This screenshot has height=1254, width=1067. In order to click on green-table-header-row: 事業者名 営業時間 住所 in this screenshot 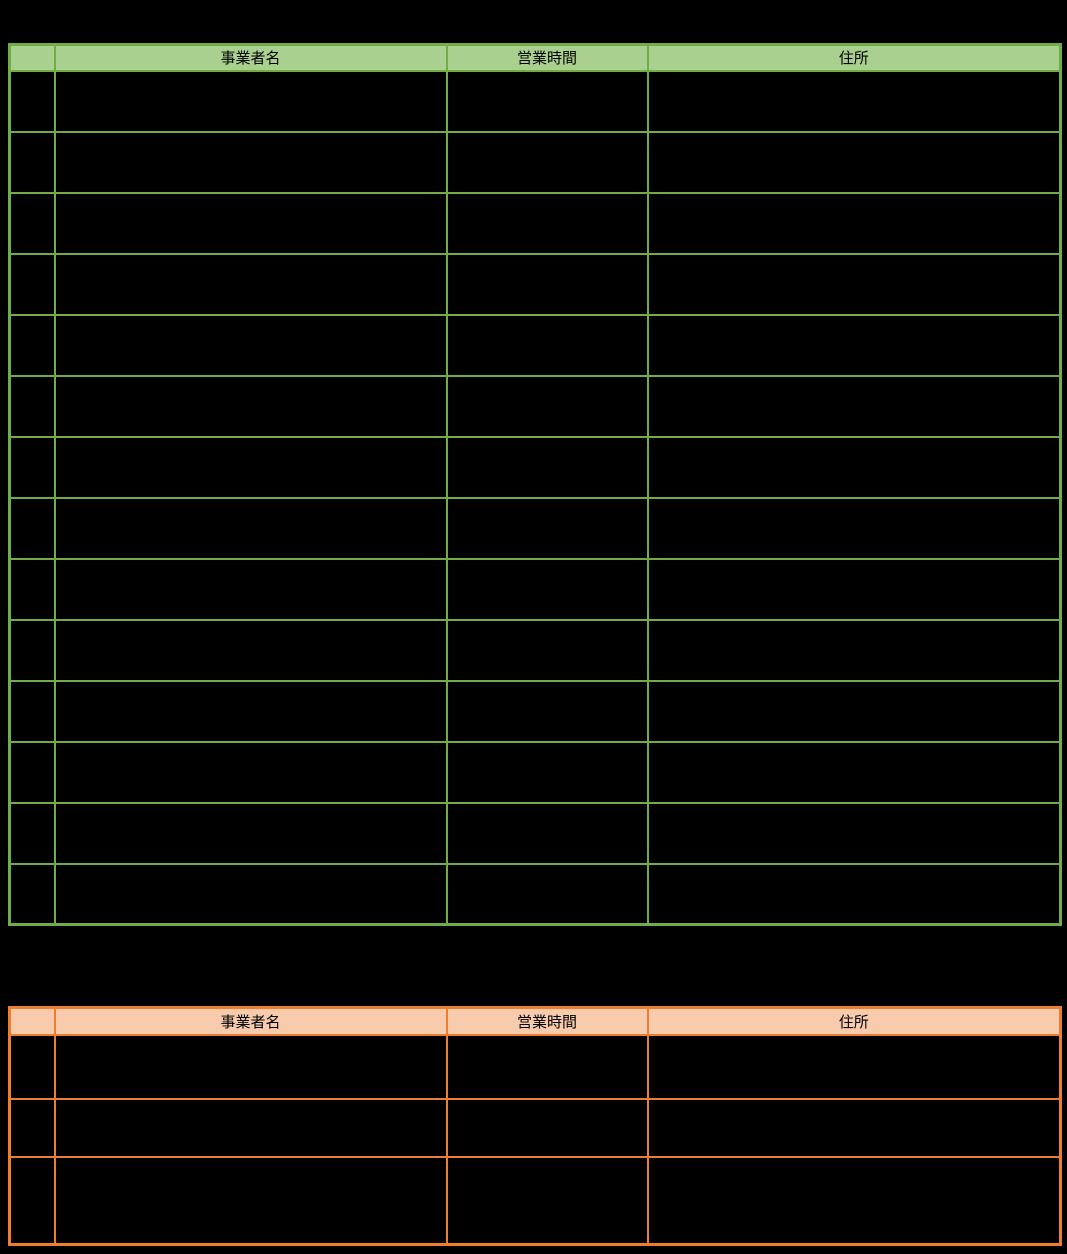, I will do `click(535, 57)`.